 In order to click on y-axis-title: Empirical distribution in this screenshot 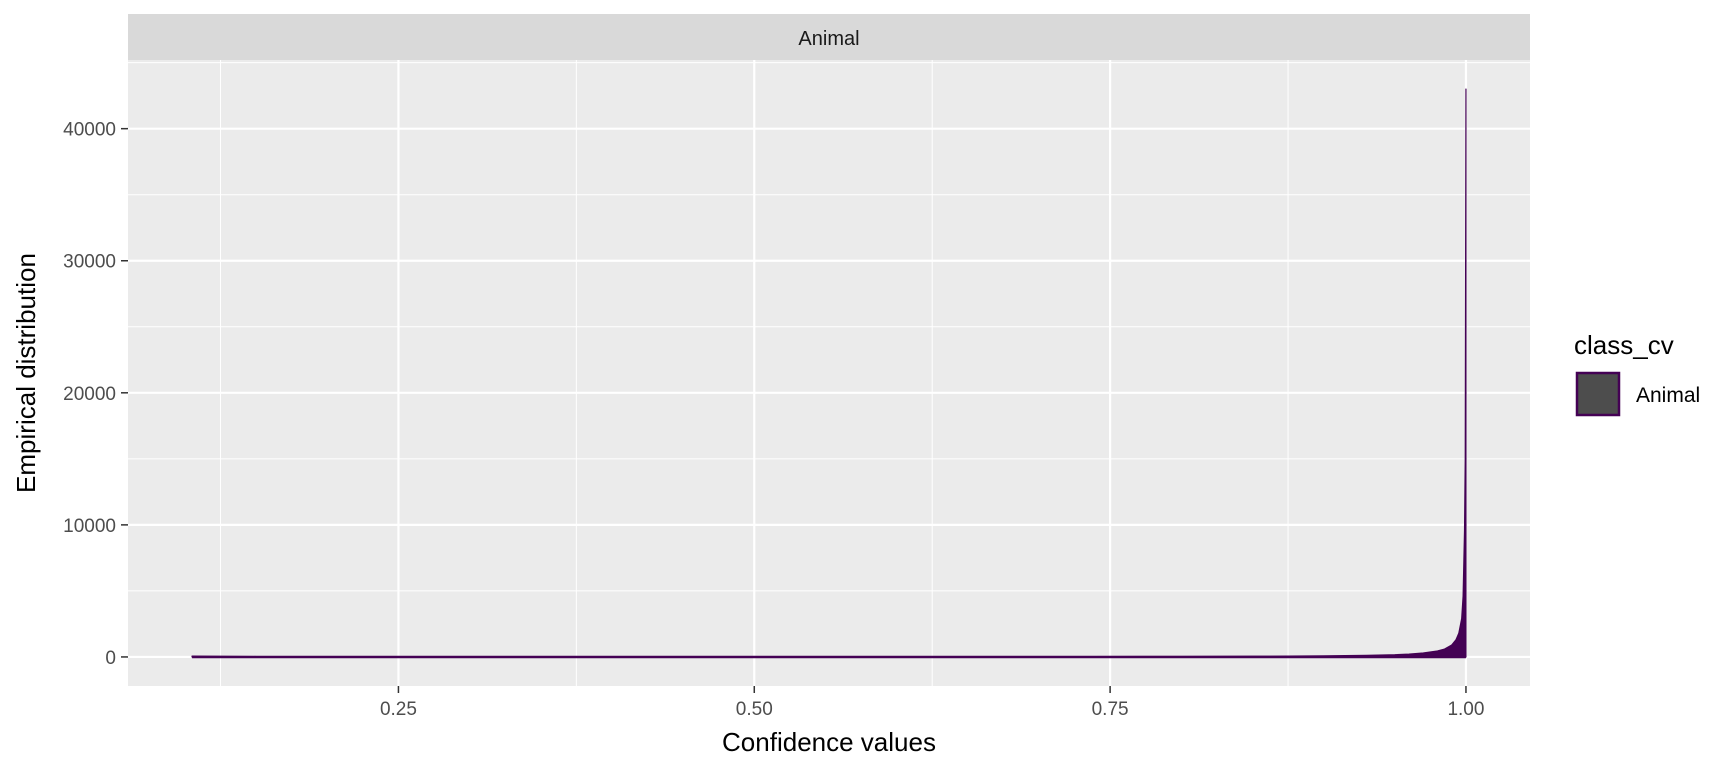, I will do `click(26, 373)`.